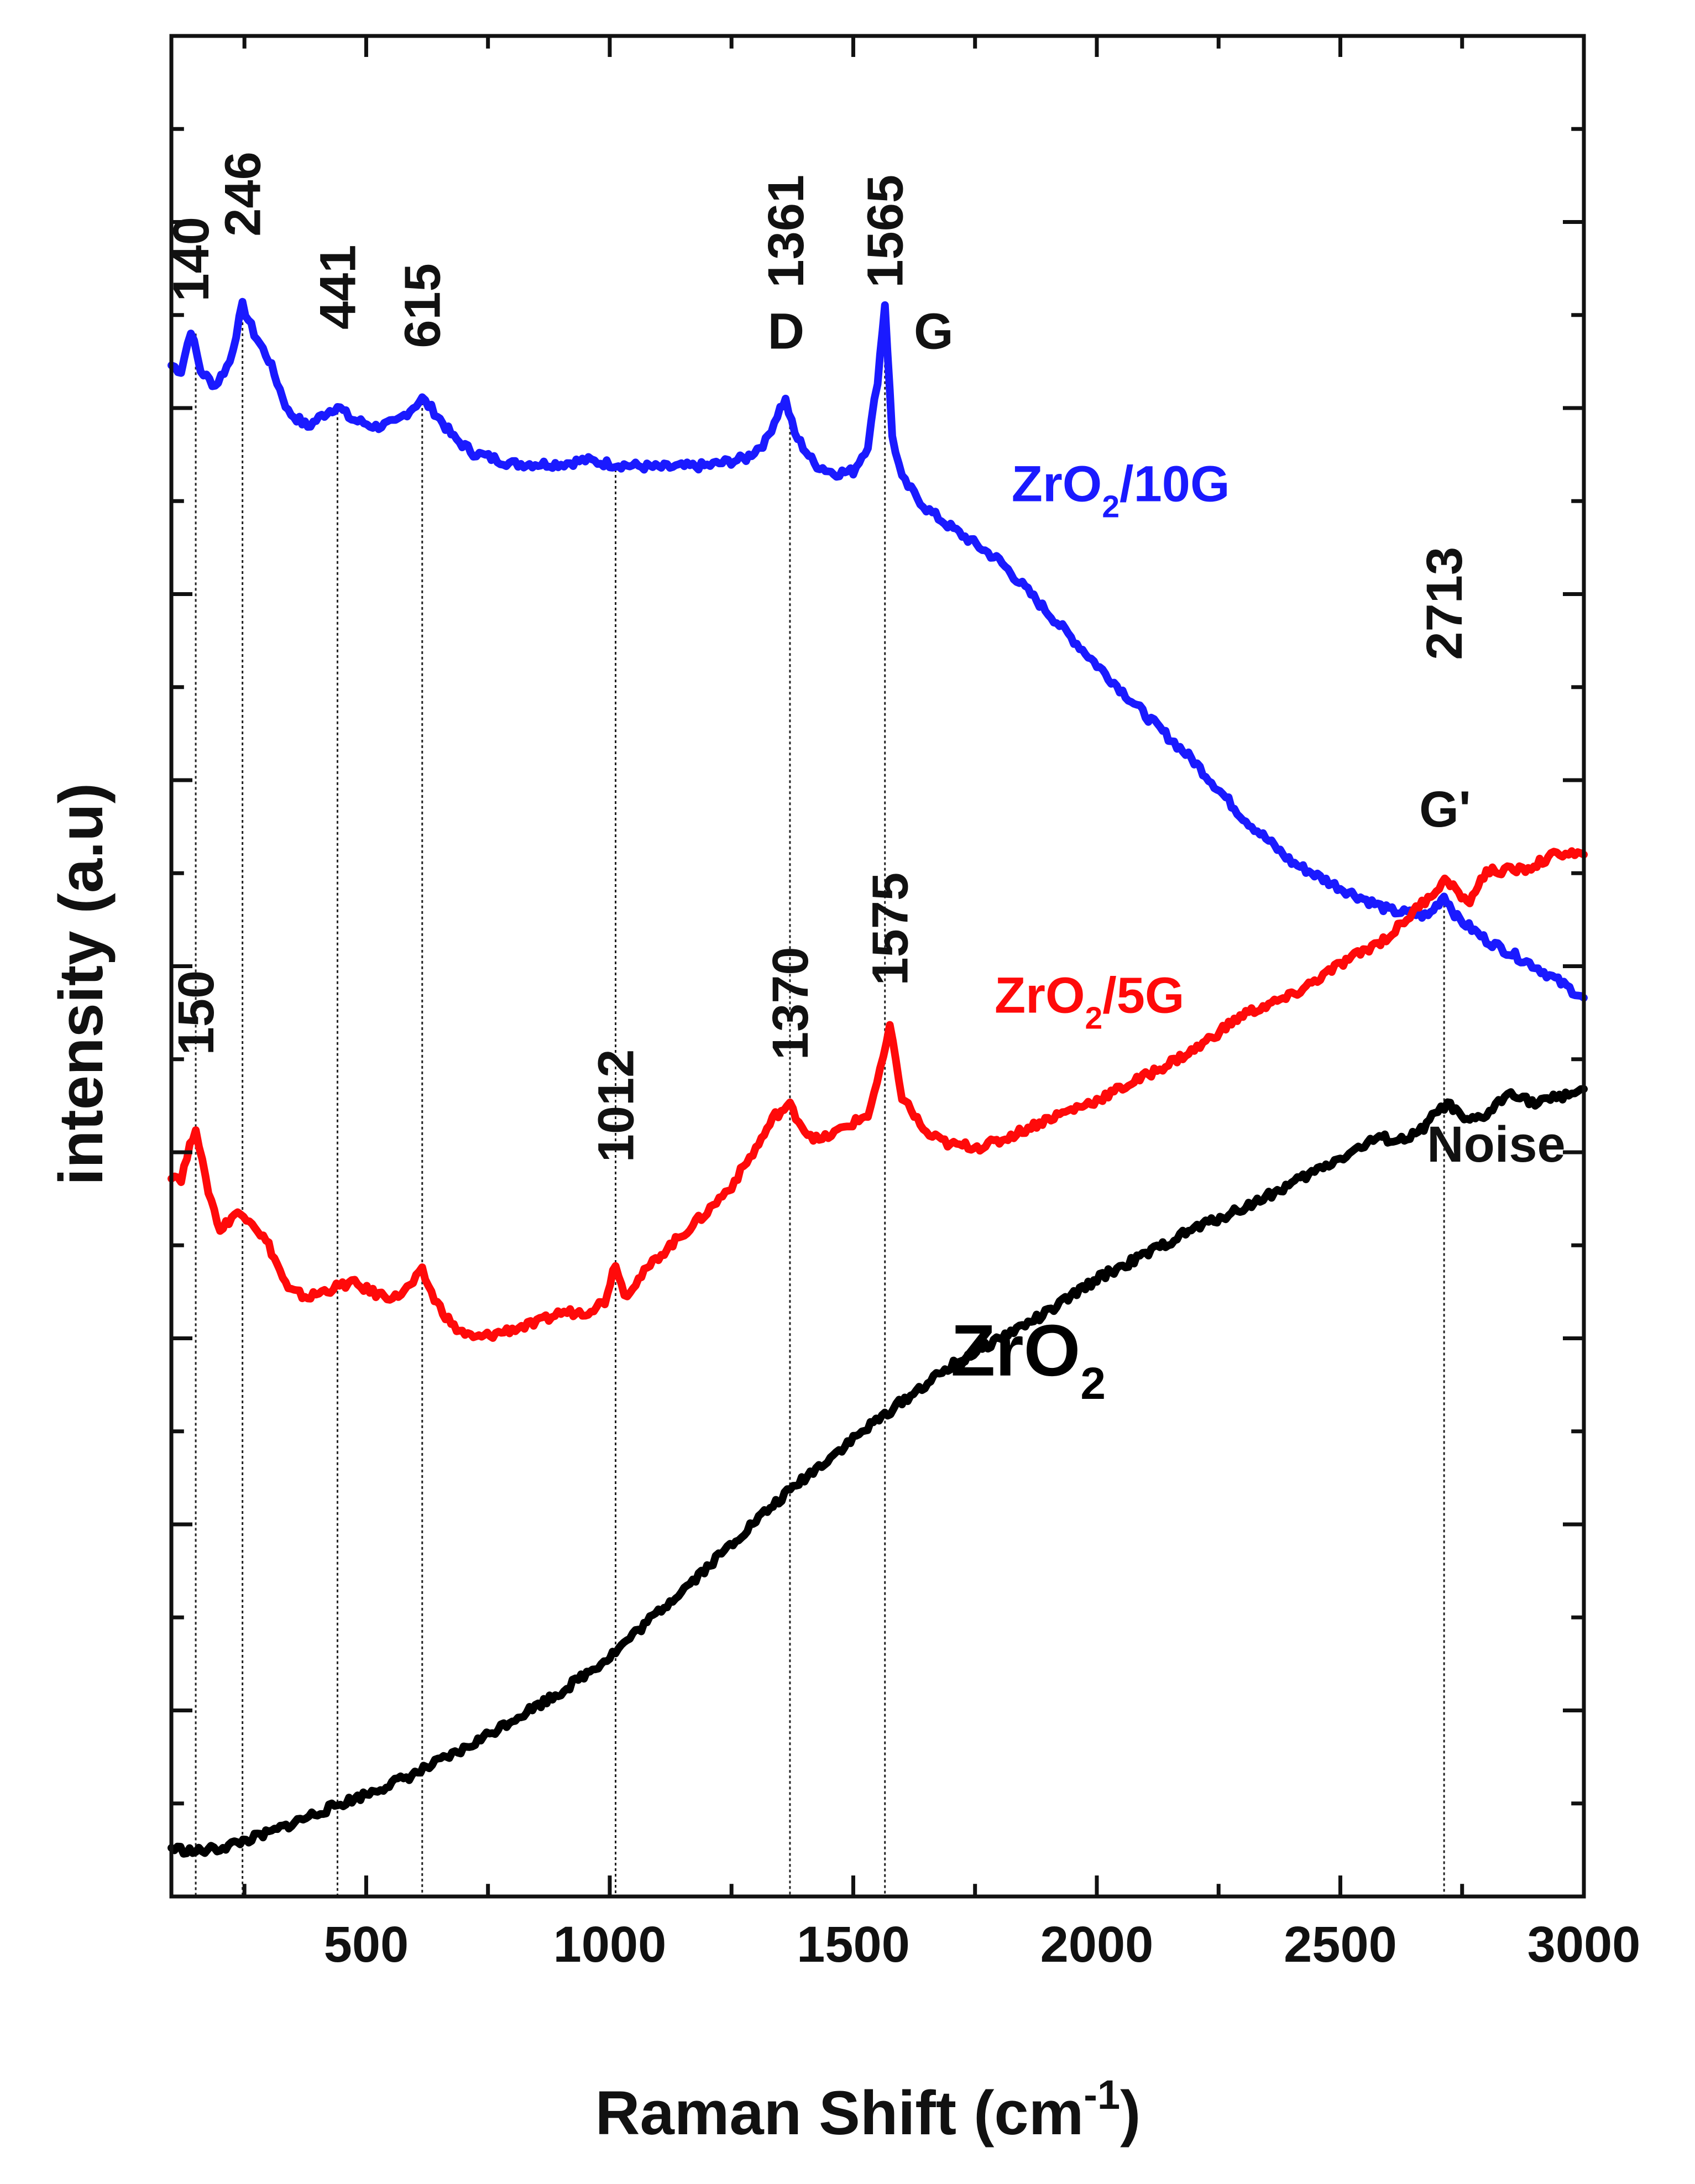 Image resolution: width=1695 pixels, height=2184 pixels. I want to click on x-axis-title-main: Raman Shift (cm, so click(840, 2113).